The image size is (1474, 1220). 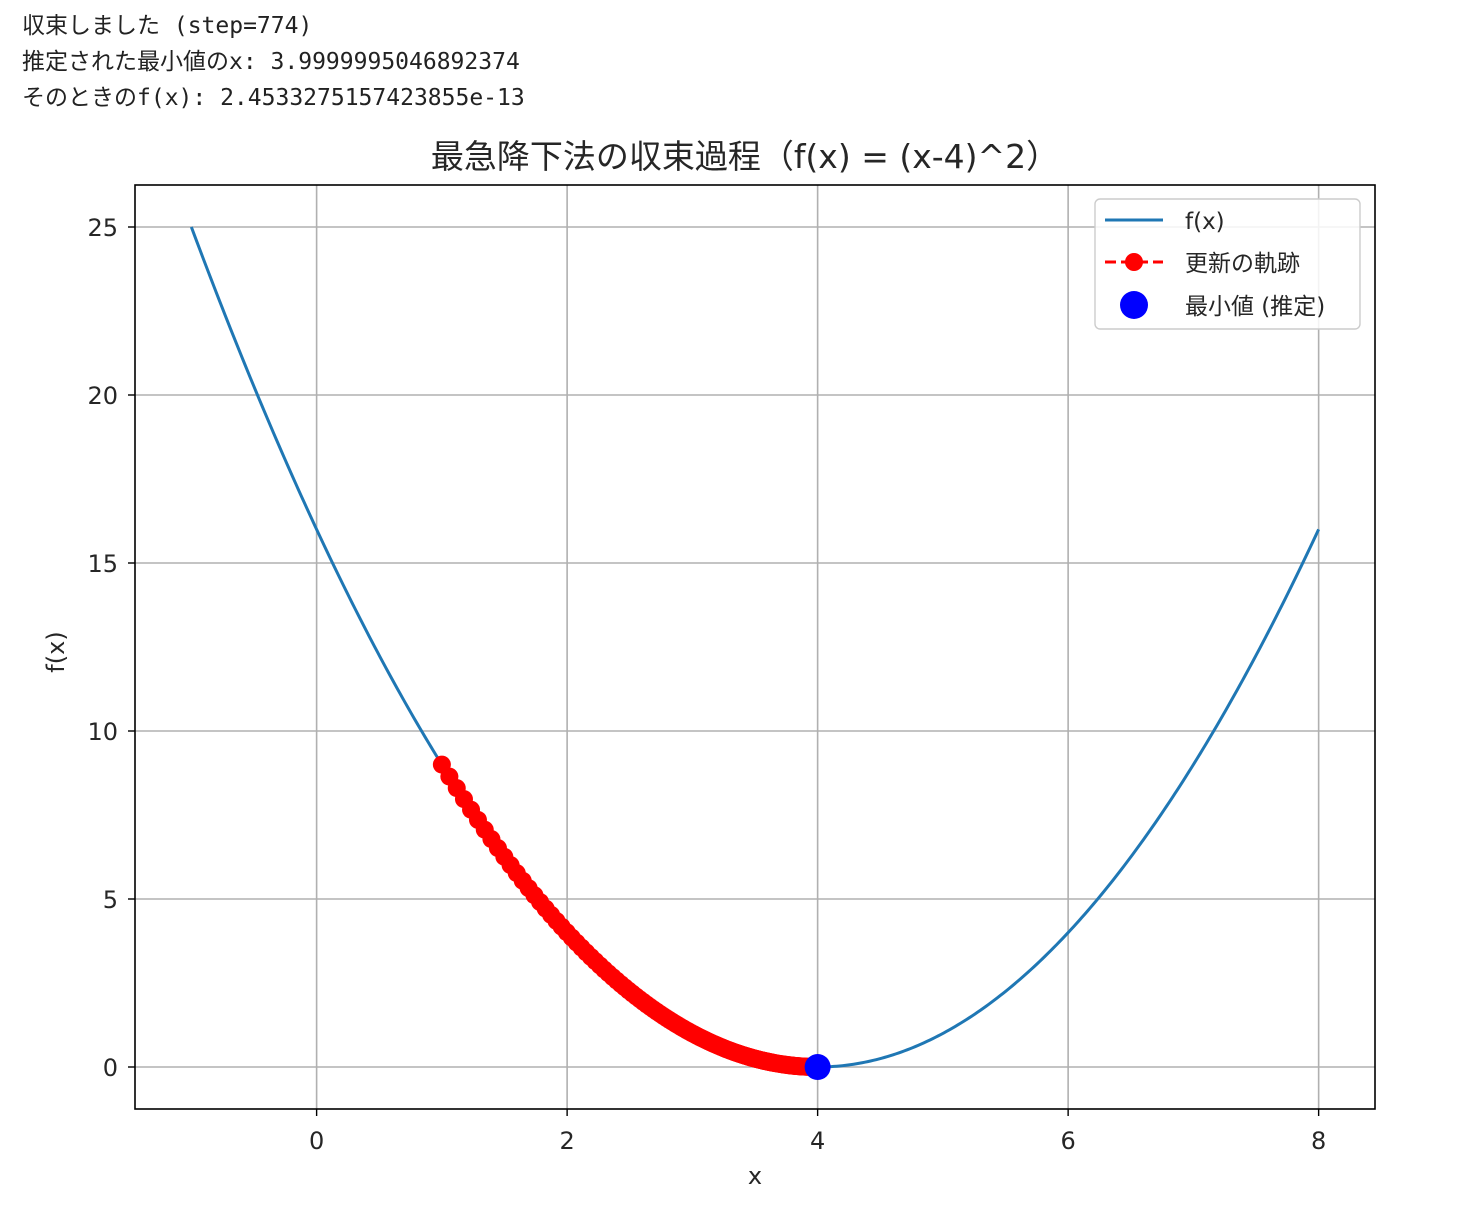 I want to click on y-axis-label: f(x), so click(x=56, y=651).